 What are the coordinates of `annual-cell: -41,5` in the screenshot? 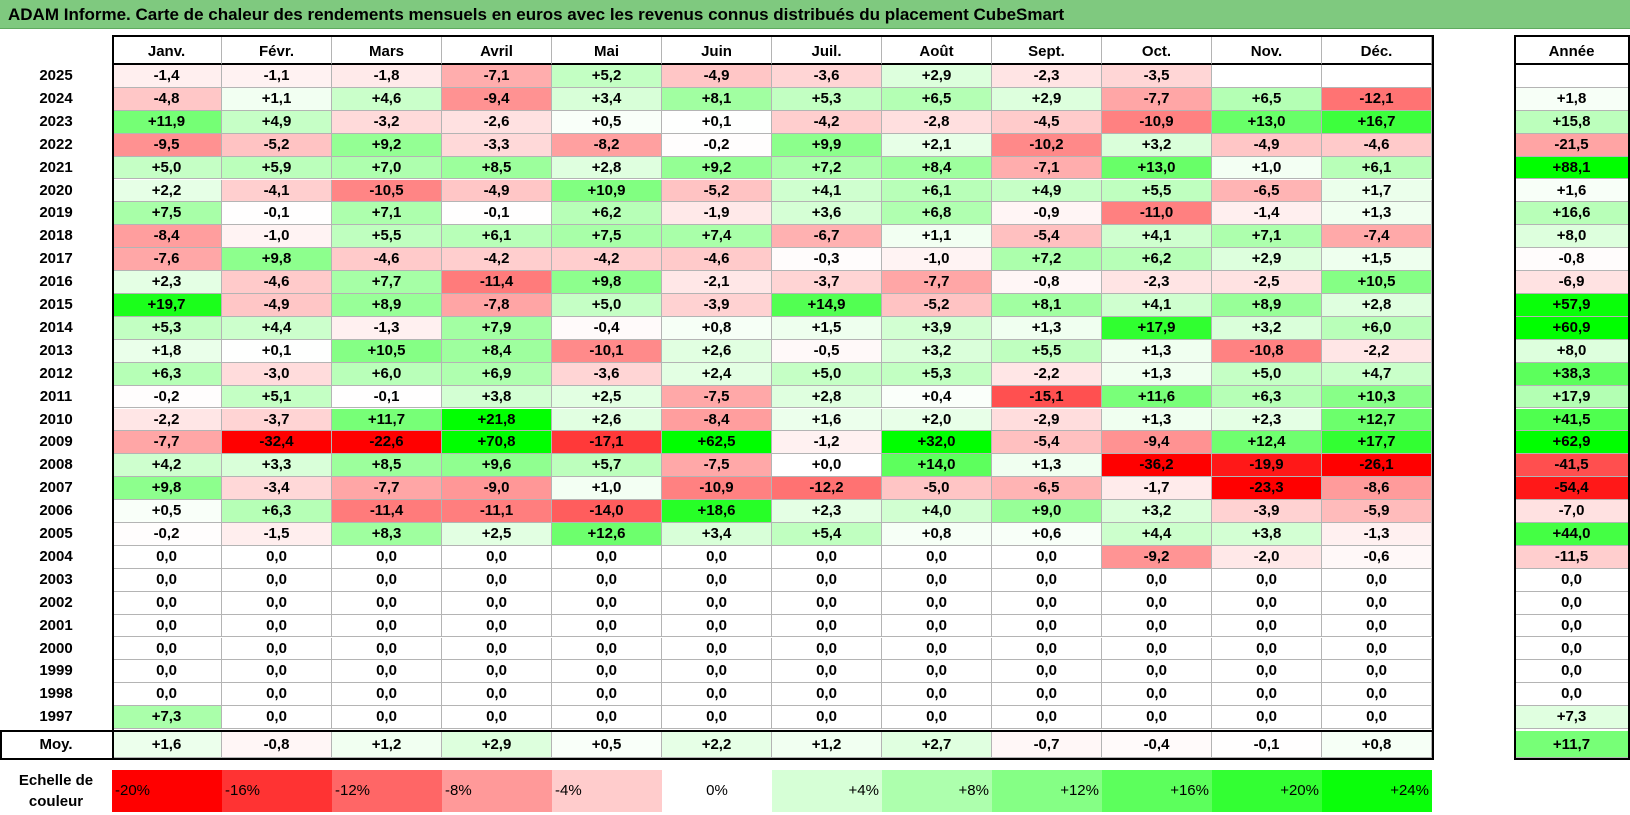 It's located at (1572, 466).